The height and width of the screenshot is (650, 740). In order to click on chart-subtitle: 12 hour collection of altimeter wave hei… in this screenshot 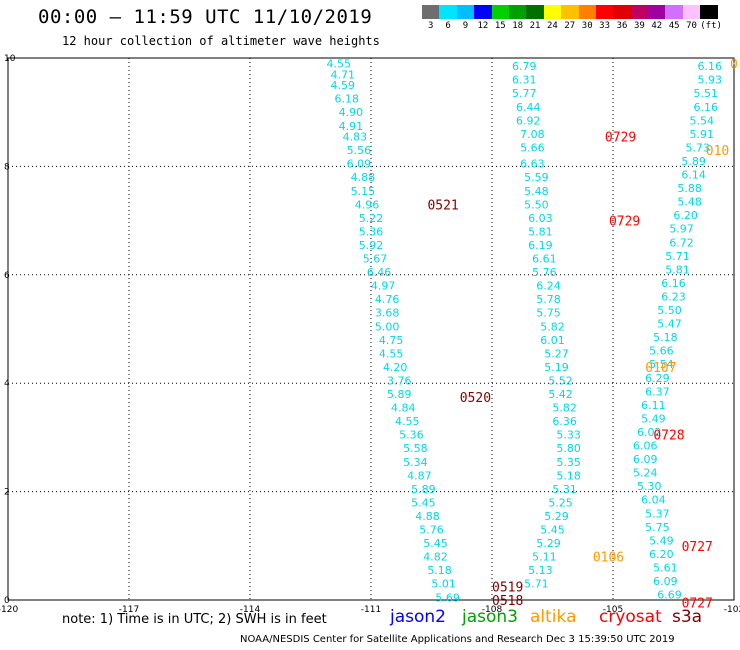, I will do `click(221, 41)`.